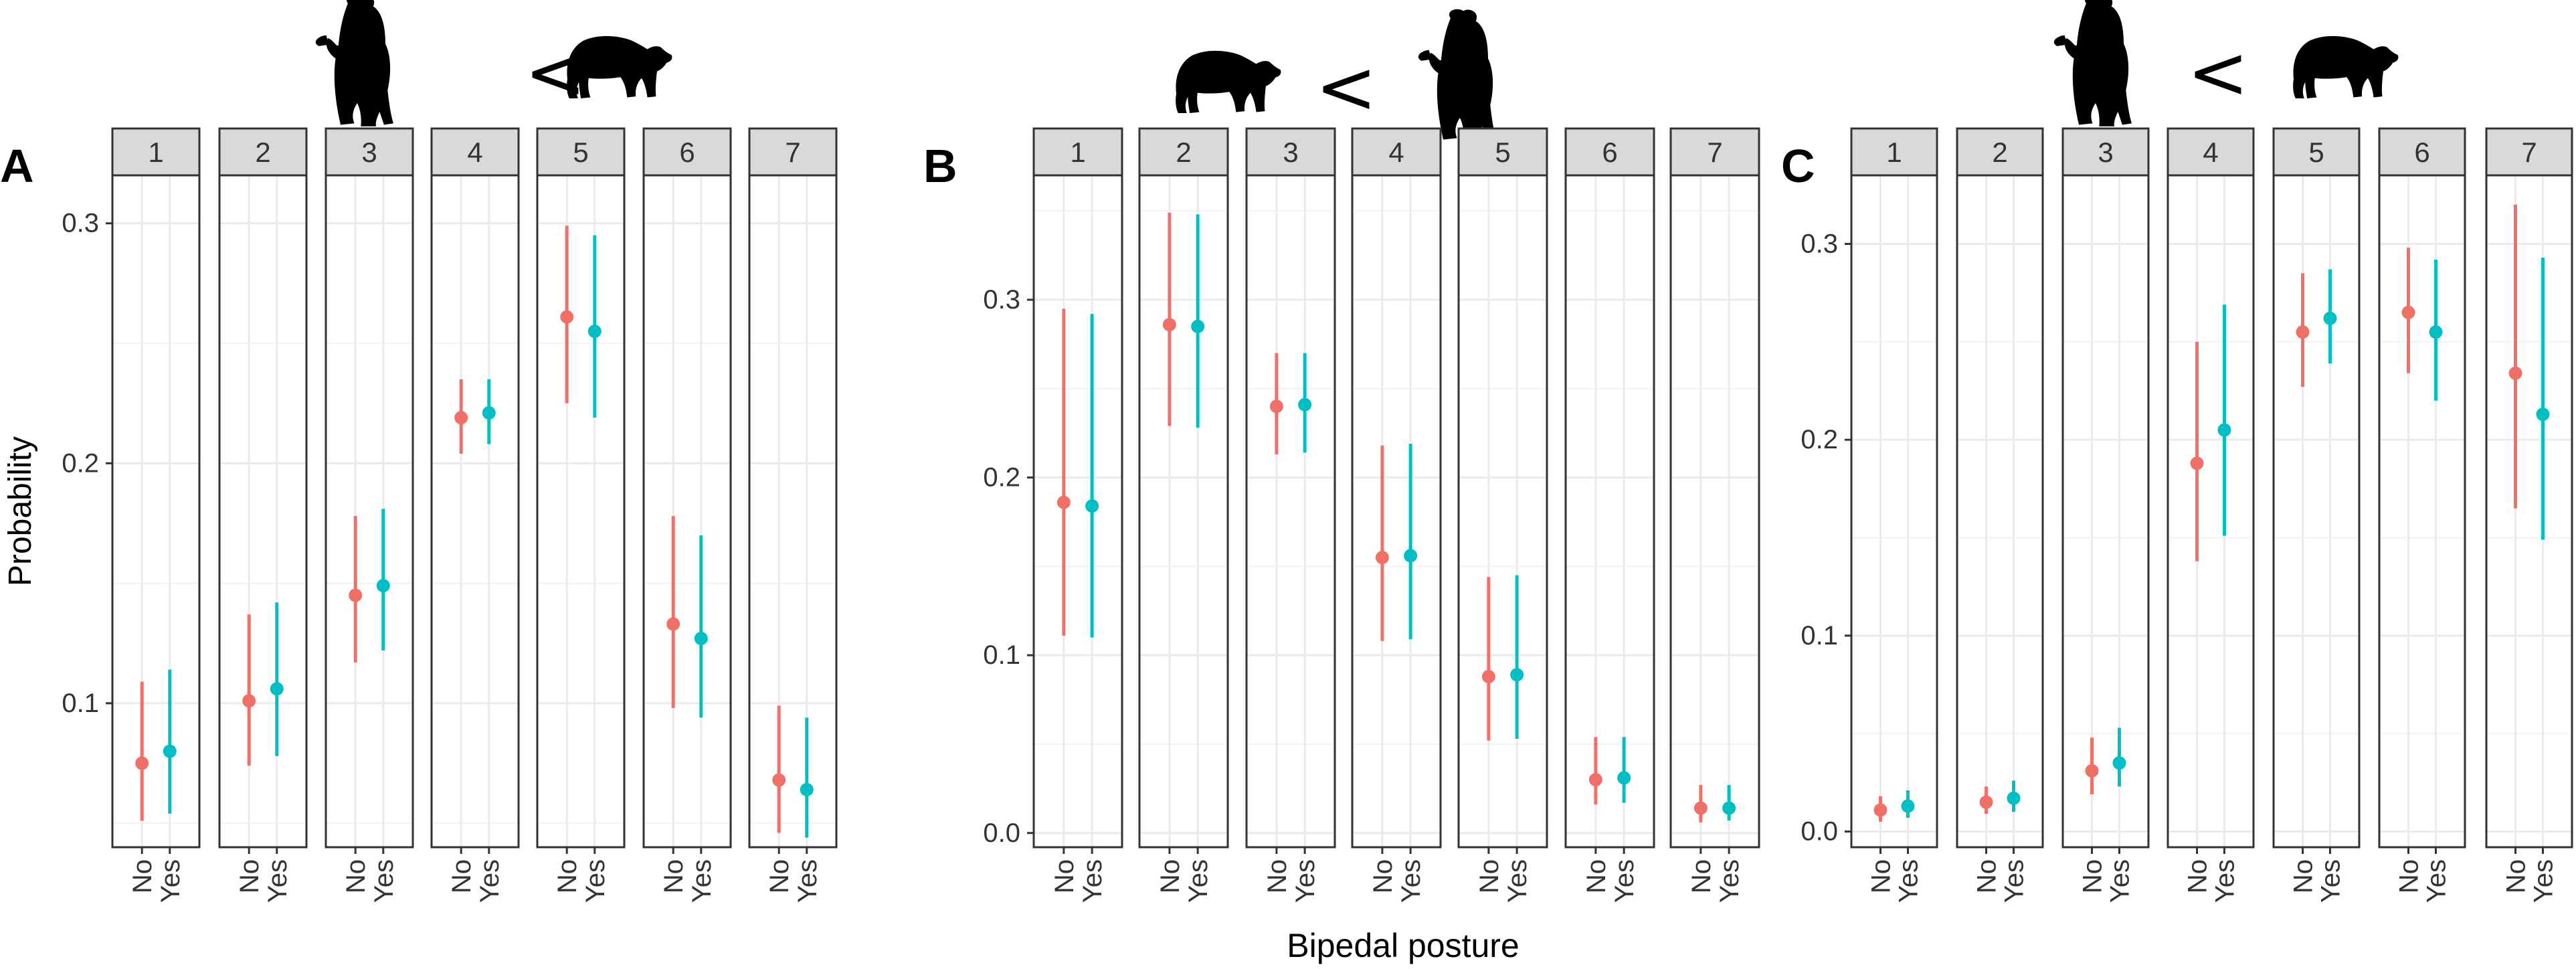  I want to click on walking-bear-icon, so click(619, 66).